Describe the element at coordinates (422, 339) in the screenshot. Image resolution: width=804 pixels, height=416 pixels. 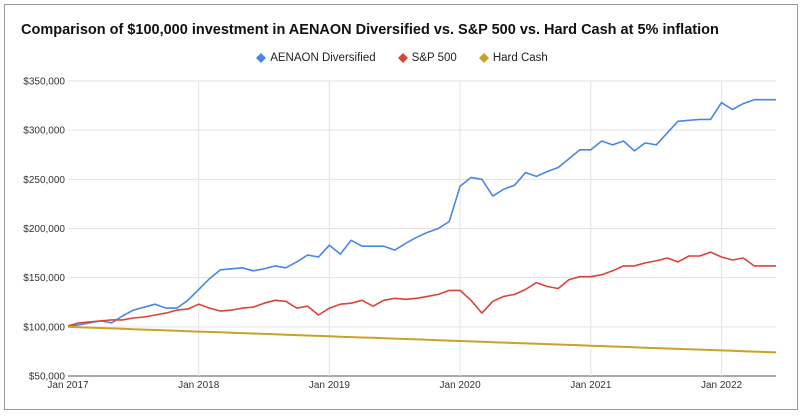
I see `series-line-hard-cash` at that location.